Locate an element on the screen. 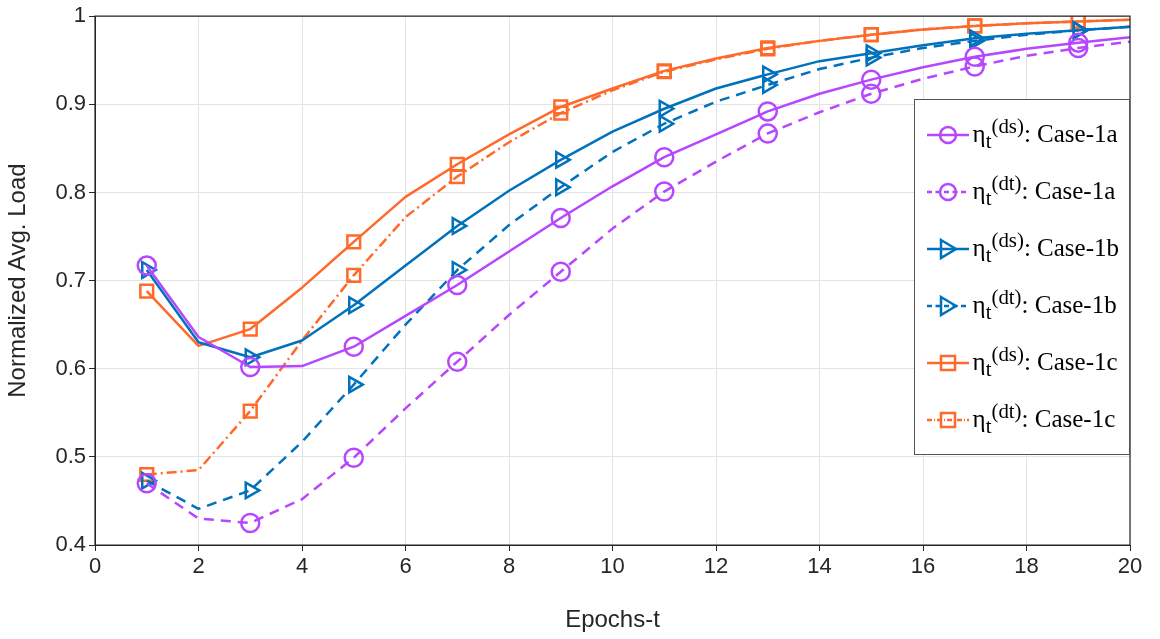  x-tick-label: 18 is located at coordinates (1026, 566).